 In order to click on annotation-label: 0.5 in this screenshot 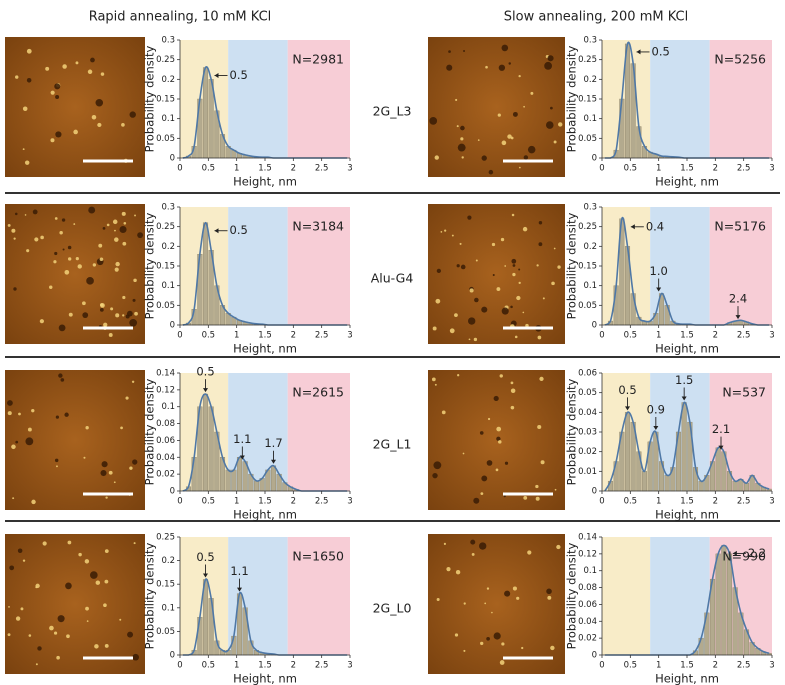, I will do `click(239, 230)`.